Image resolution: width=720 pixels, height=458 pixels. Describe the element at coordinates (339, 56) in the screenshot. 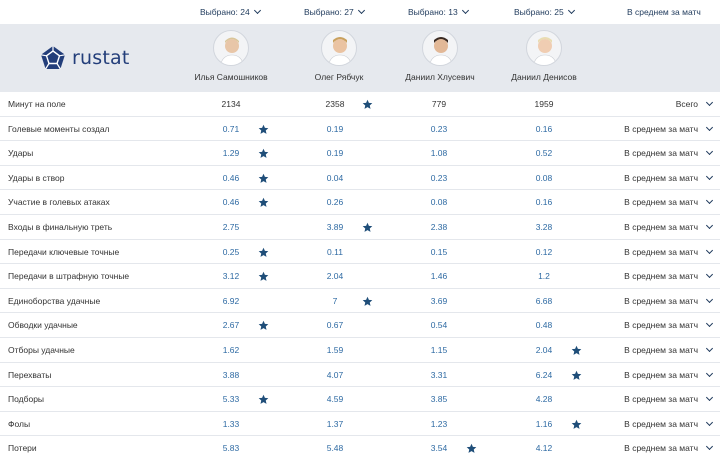

I see `player-card-2: Олег Рябчук` at that location.